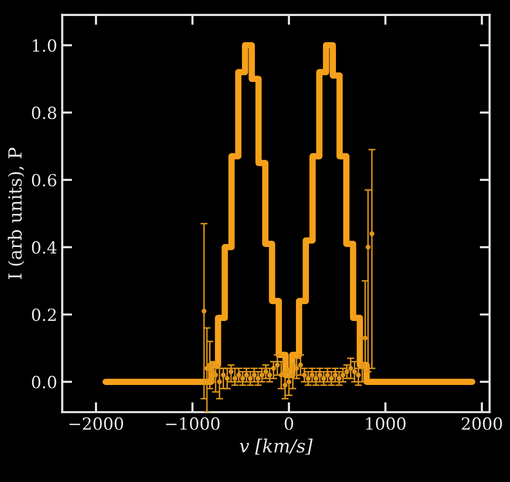  I want to click on y-tick-label: 0.6, so click(44, 180).